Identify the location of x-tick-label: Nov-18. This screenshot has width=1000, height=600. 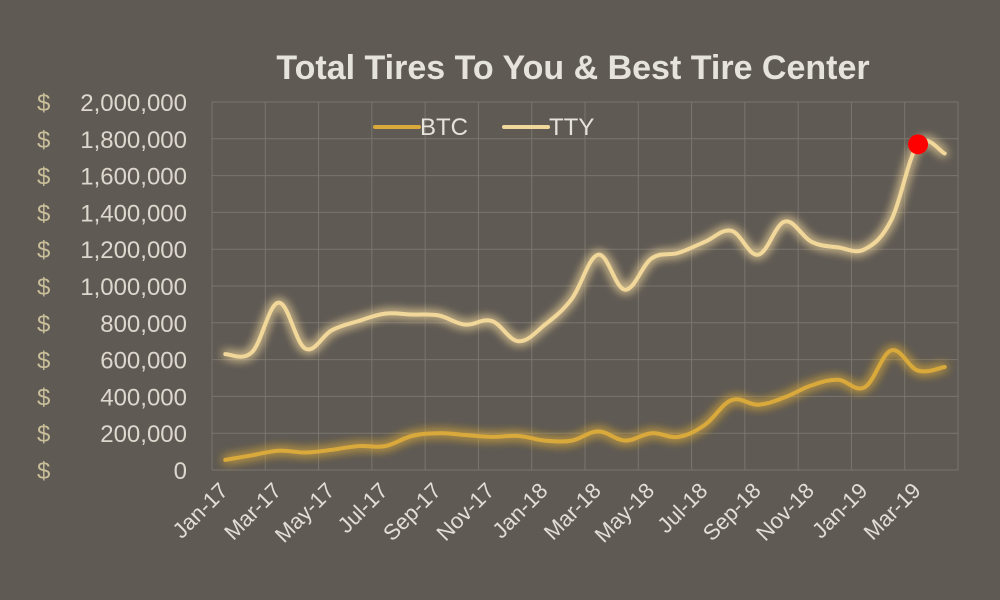
(785, 512).